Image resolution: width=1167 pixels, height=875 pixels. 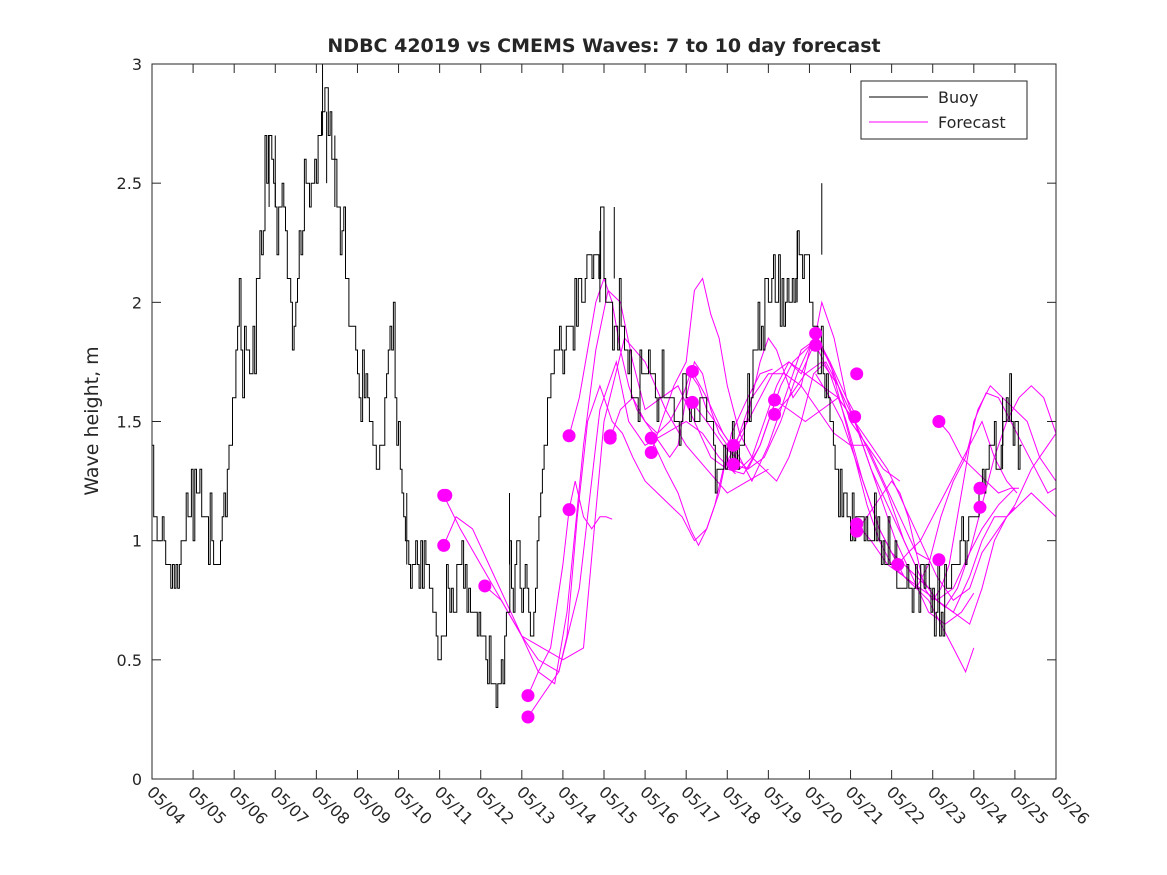 What do you see at coordinates (972, 122) in the screenshot?
I see `legend-forecast-label: Forecast` at bounding box center [972, 122].